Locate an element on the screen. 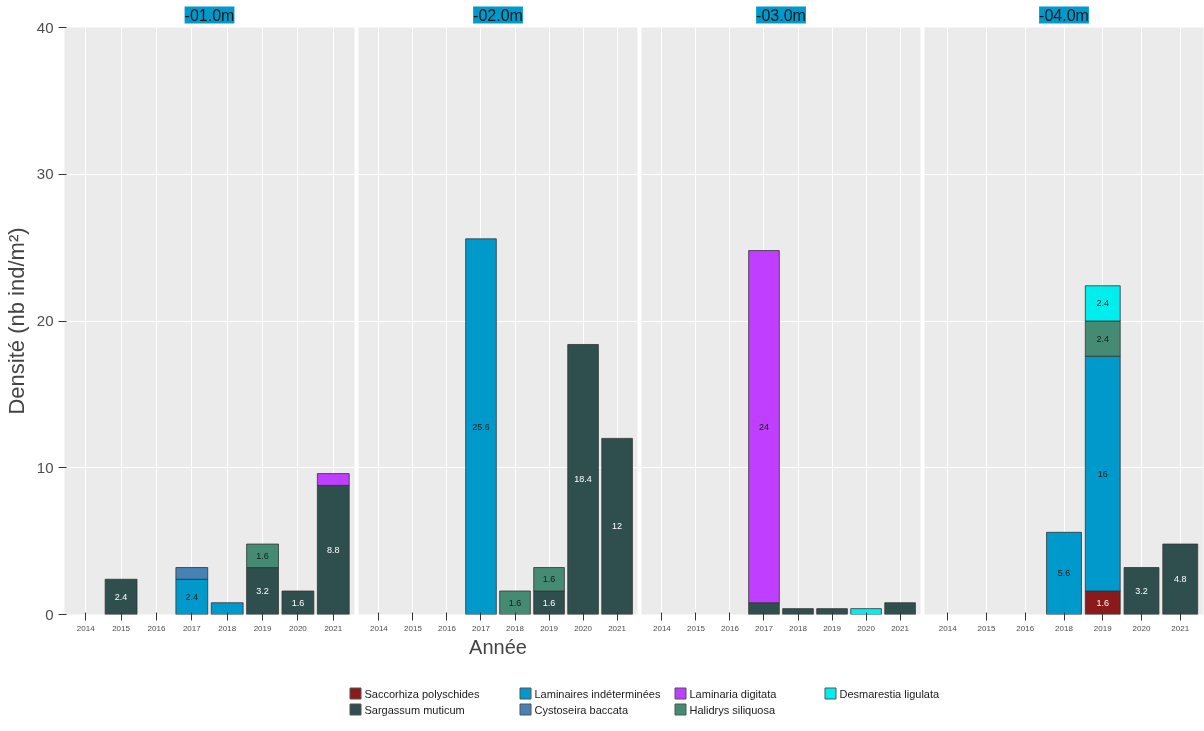  chart-title: -03.0m is located at coordinates (781, 15).